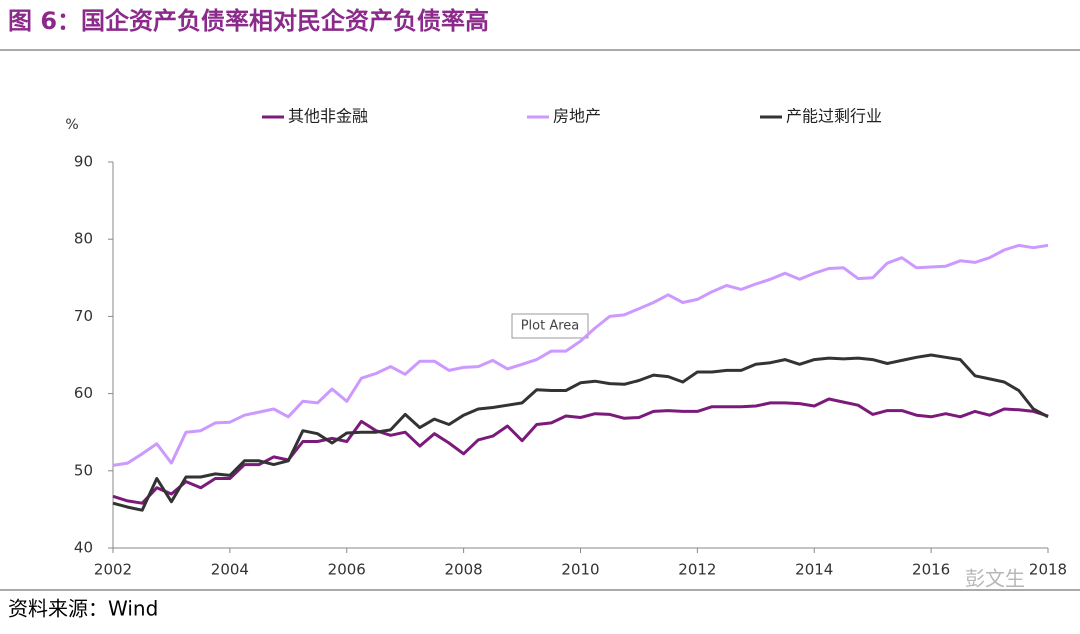 This screenshot has width=1080, height=634. I want to click on legend-label: 其他非金融, so click(328, 116).